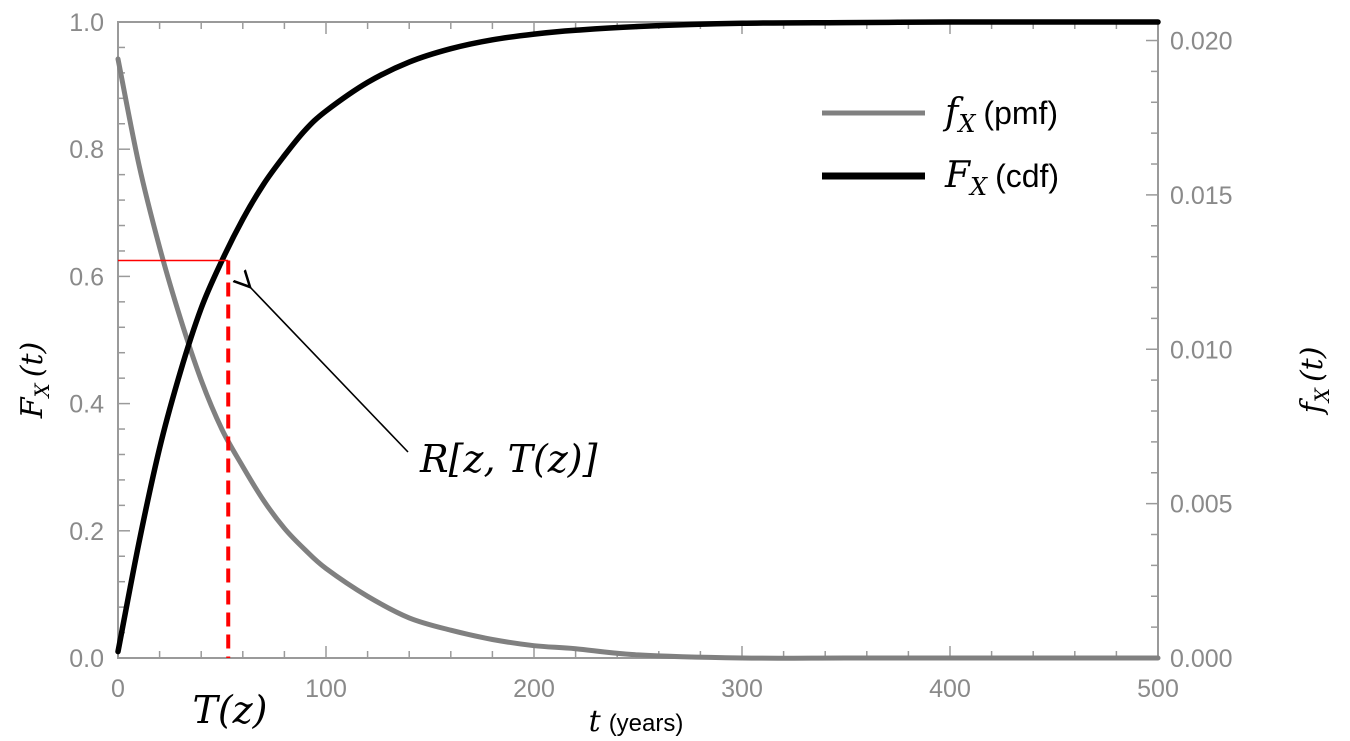  Describe the element at coordinates (1001, 178) in the screenshot. I see `legend-label-cdf: FX (cdf)` at that location.